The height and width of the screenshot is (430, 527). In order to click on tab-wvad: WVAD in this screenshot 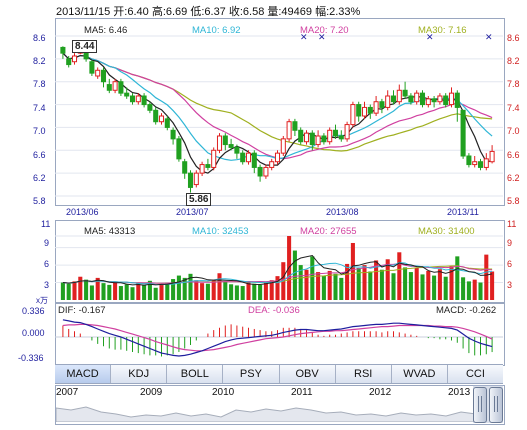, I will do `click(420, 374)`.